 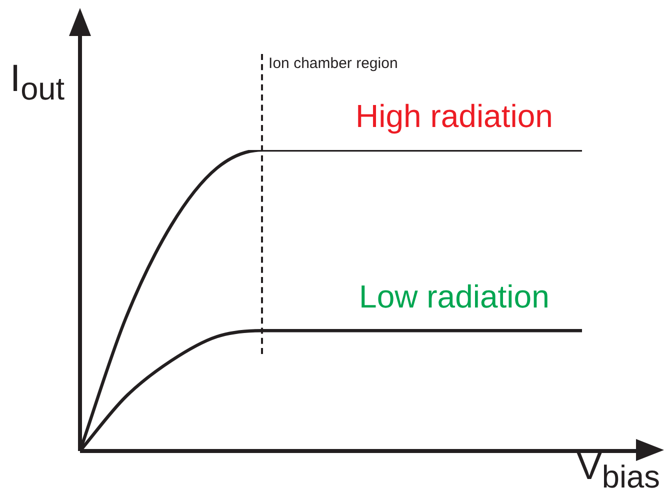 What do you see at coordinates (454, 116) in the screenshot?
I see `series-label: High radiation` at bounding box center [454, 116].